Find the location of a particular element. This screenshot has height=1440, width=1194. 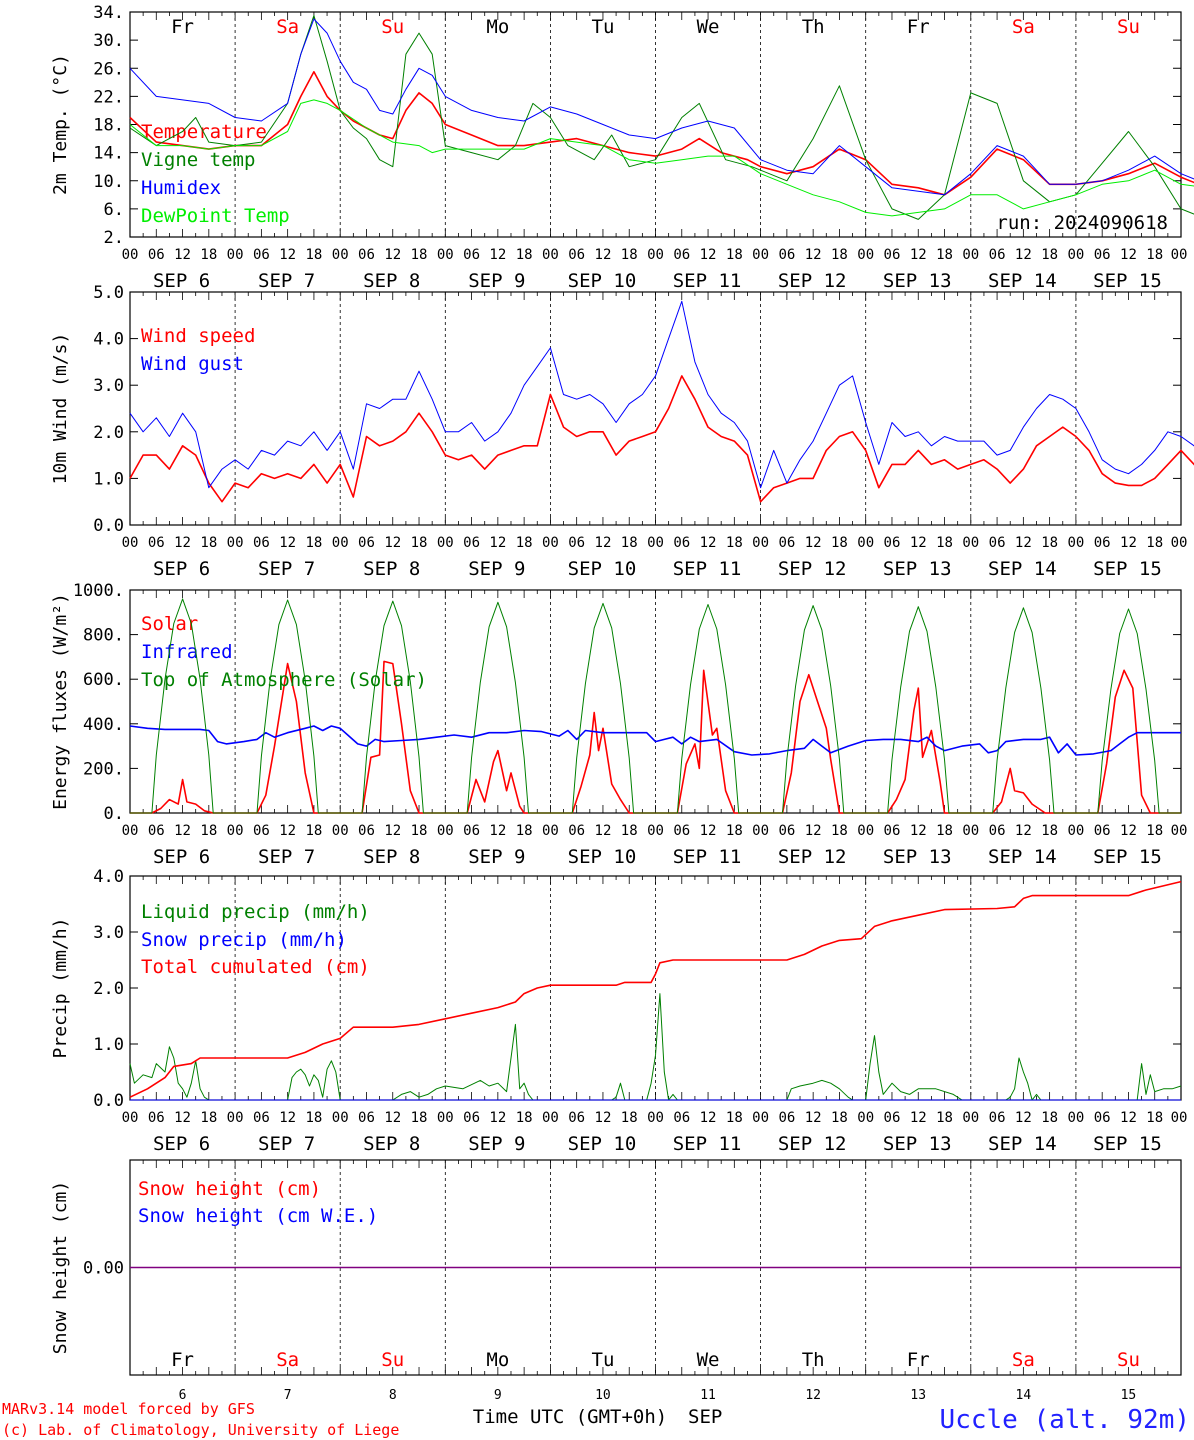

y-tick-label: 1.0 is located at coordinates (108, 479).